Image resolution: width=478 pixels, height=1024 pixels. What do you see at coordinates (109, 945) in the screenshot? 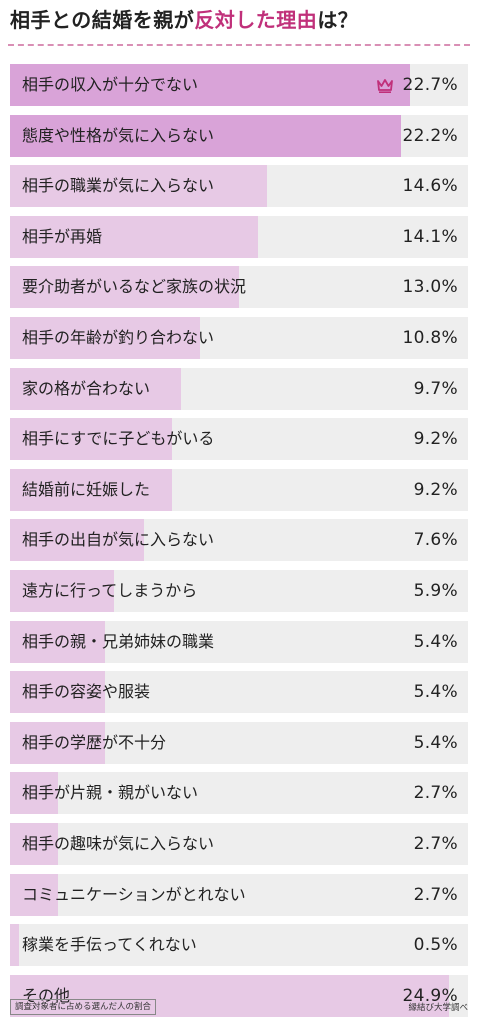
I see `category-label: 稼業を手伝ってくれない` at bounding box center [109, 945].